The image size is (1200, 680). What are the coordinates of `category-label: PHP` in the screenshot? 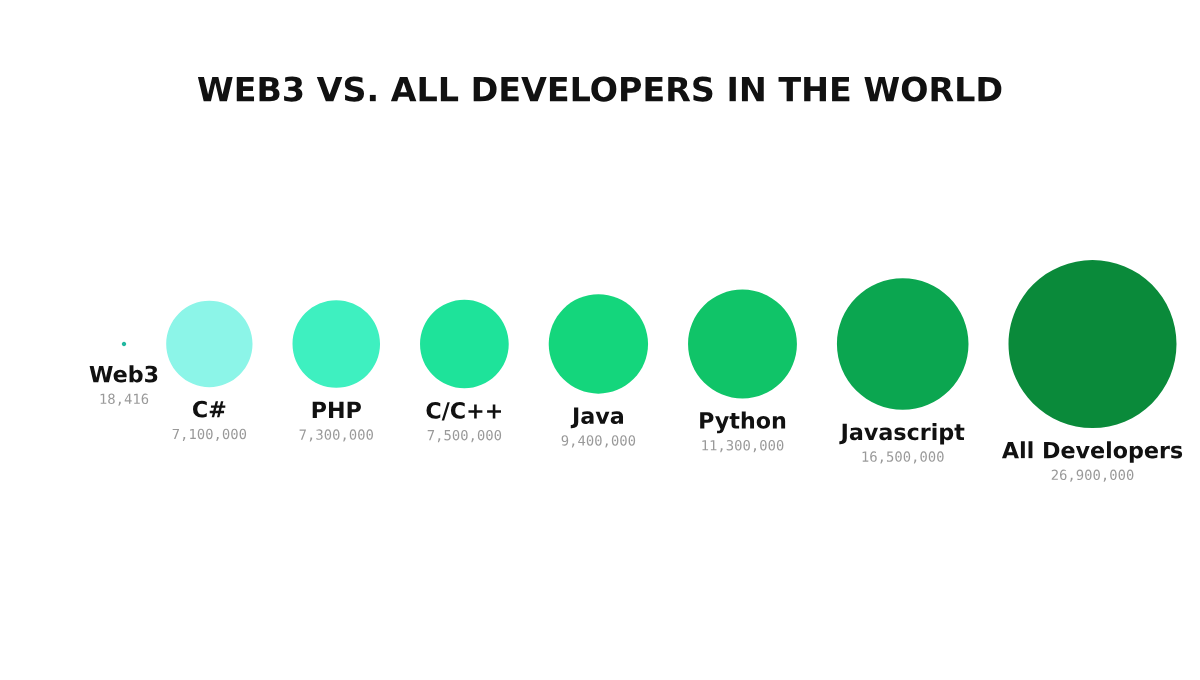 It's located at (336, 409).